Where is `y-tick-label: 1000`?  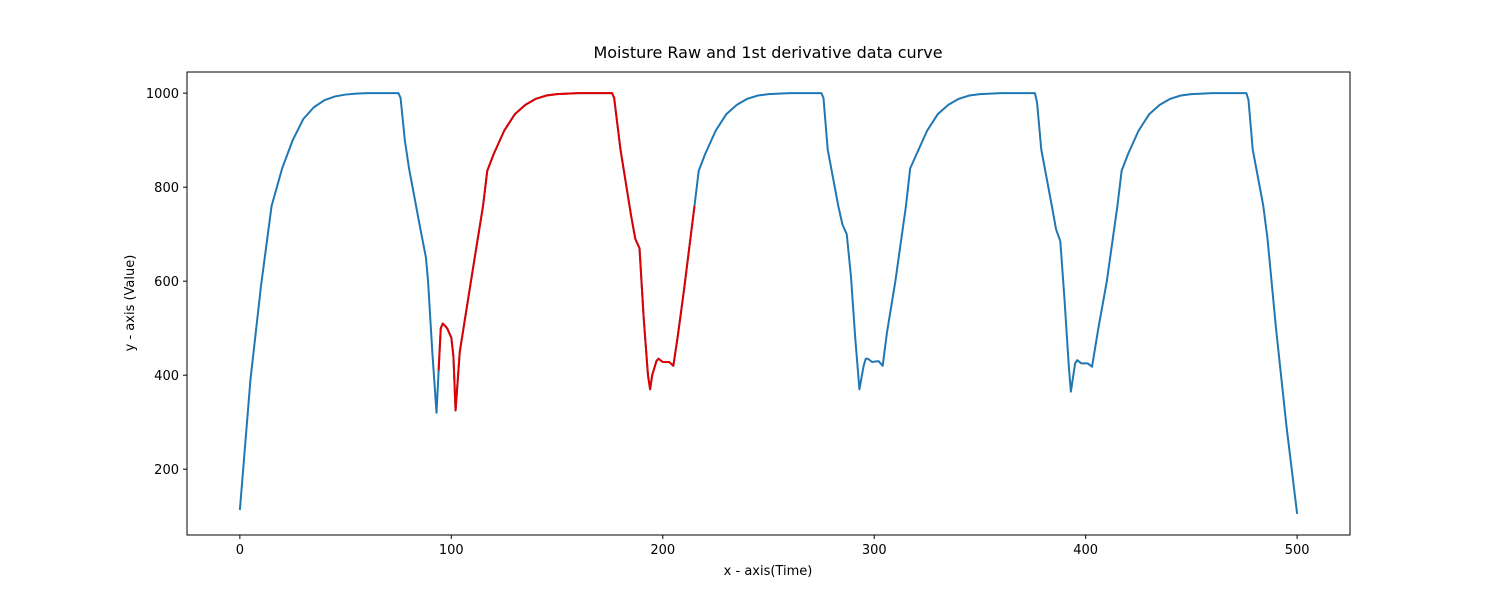 y-tick-label: 1000 is located at coordinates (162, 94).